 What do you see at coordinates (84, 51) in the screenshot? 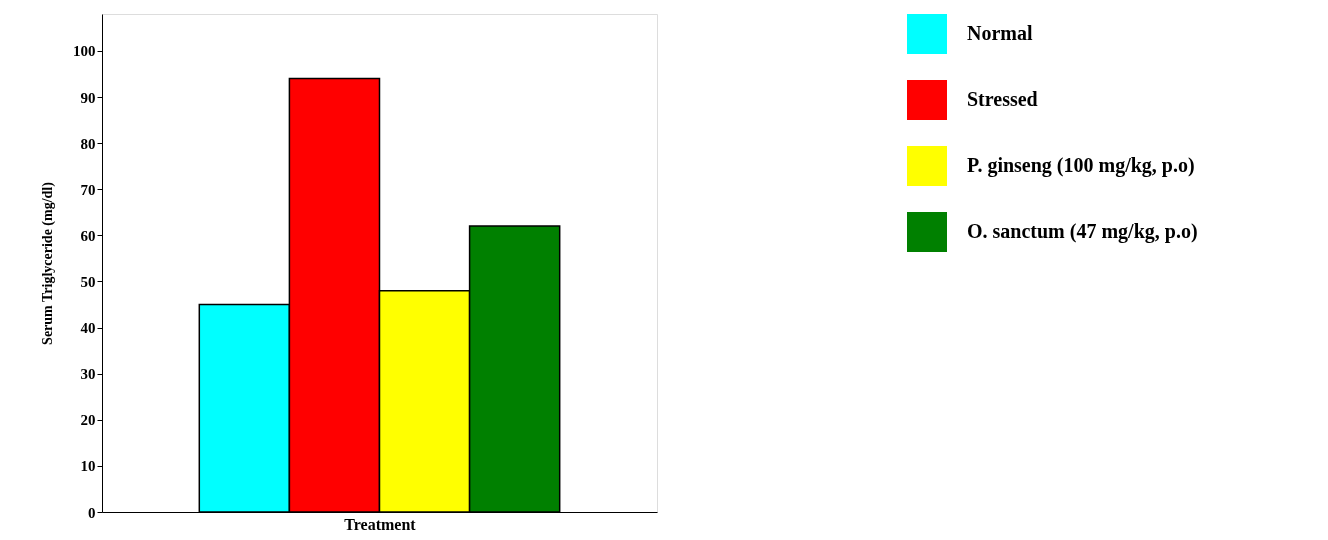
I see `y-tick-label: 100` at bounding box center [84, 51].